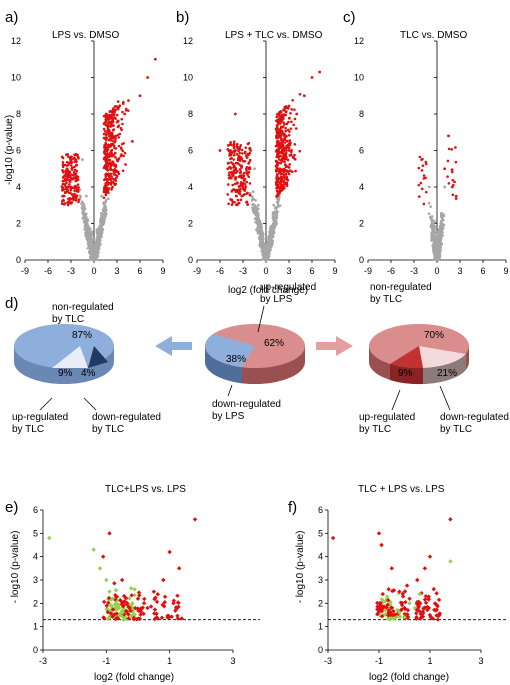 Image resolution: width=510 pixels, height=685 pixels. What do you see at coordinates (320, 557) in the screenshot?
I see `y-tick-label: 4` at bounding box center [320, 557].